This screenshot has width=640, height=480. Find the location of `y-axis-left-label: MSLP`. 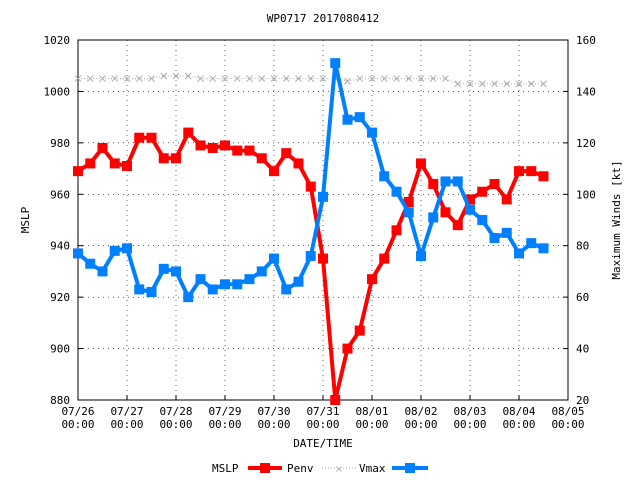

y-axis-left-label: MSLP is located at coordinates (25, 219).